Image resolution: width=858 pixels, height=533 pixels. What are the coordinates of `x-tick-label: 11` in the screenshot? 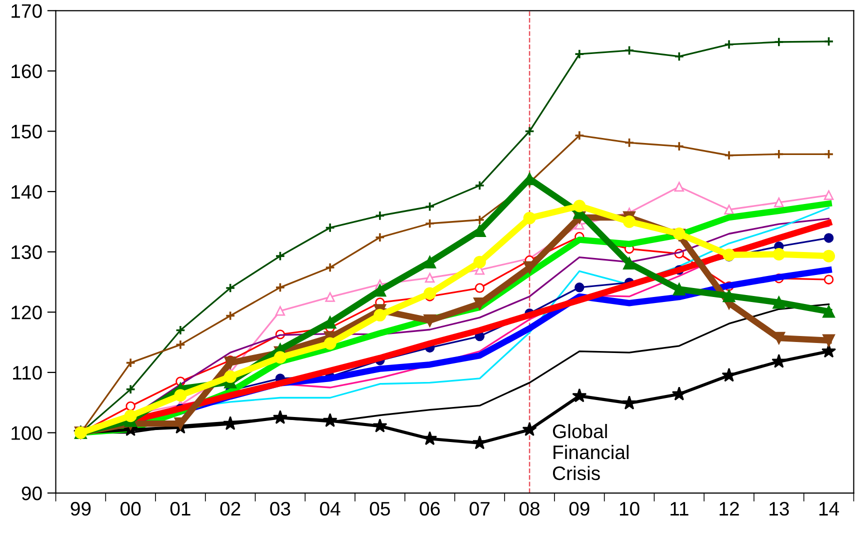 It's located at (679, 509).